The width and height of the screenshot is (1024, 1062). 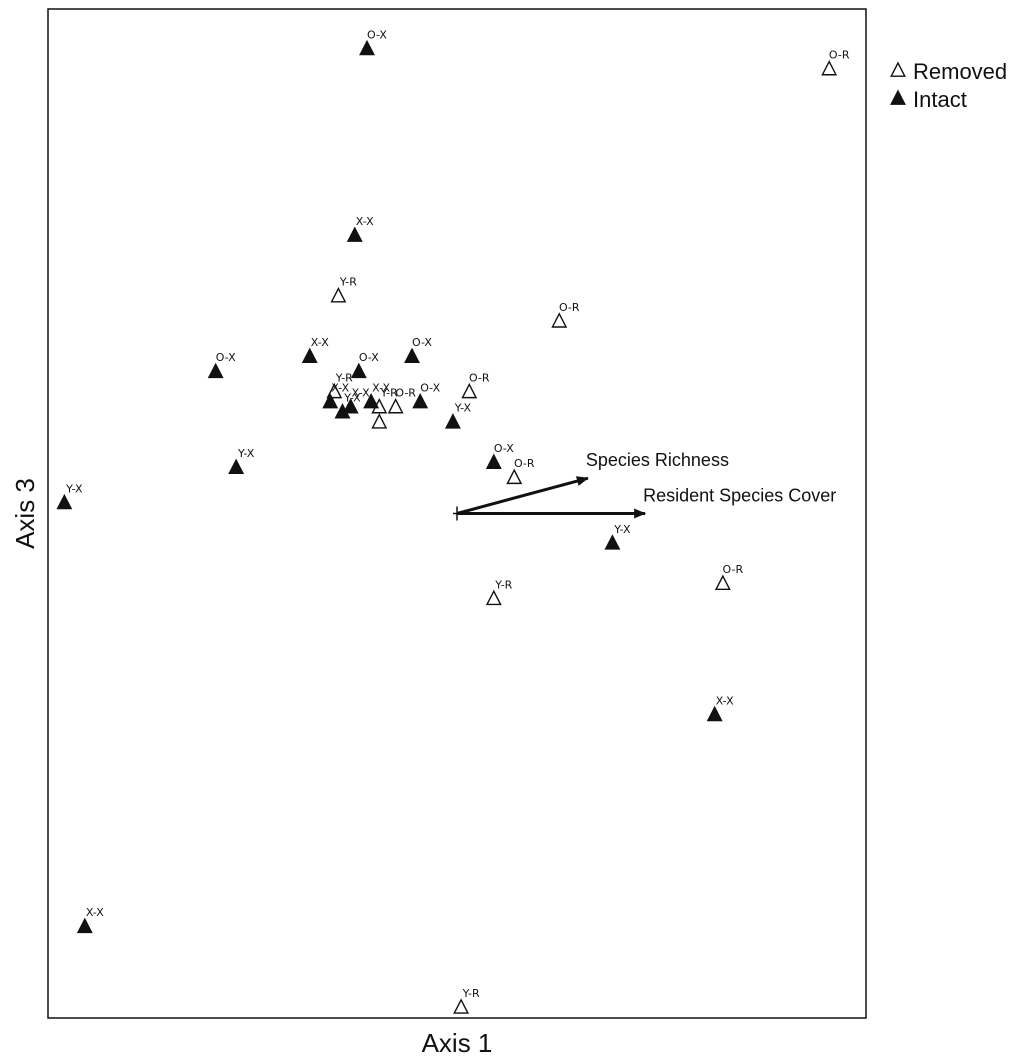 I want to click on legend: Removed Intact, so click(x=948, y=85).